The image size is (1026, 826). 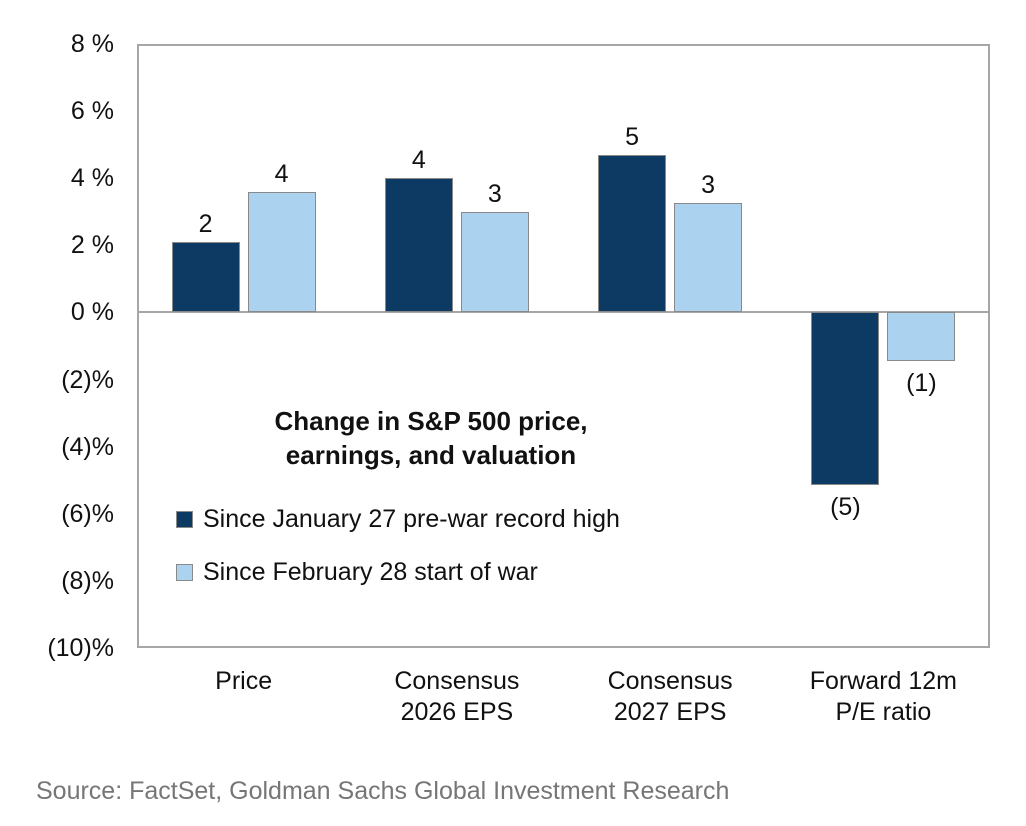 What do you see at coordinates (563, 312) in the screenshot?
I see `zero-baseline` at bounding box center [563, 312].